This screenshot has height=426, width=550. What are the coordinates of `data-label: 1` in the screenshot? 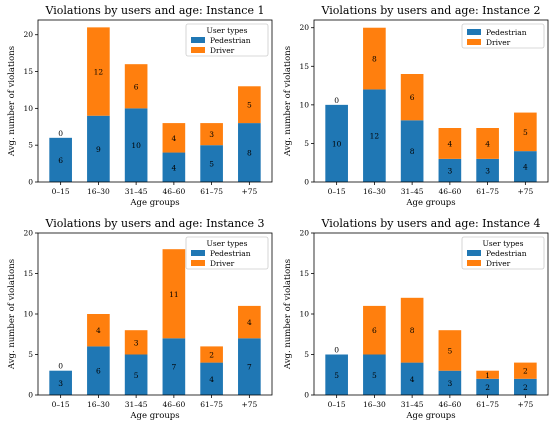 It's located at (487, 375).